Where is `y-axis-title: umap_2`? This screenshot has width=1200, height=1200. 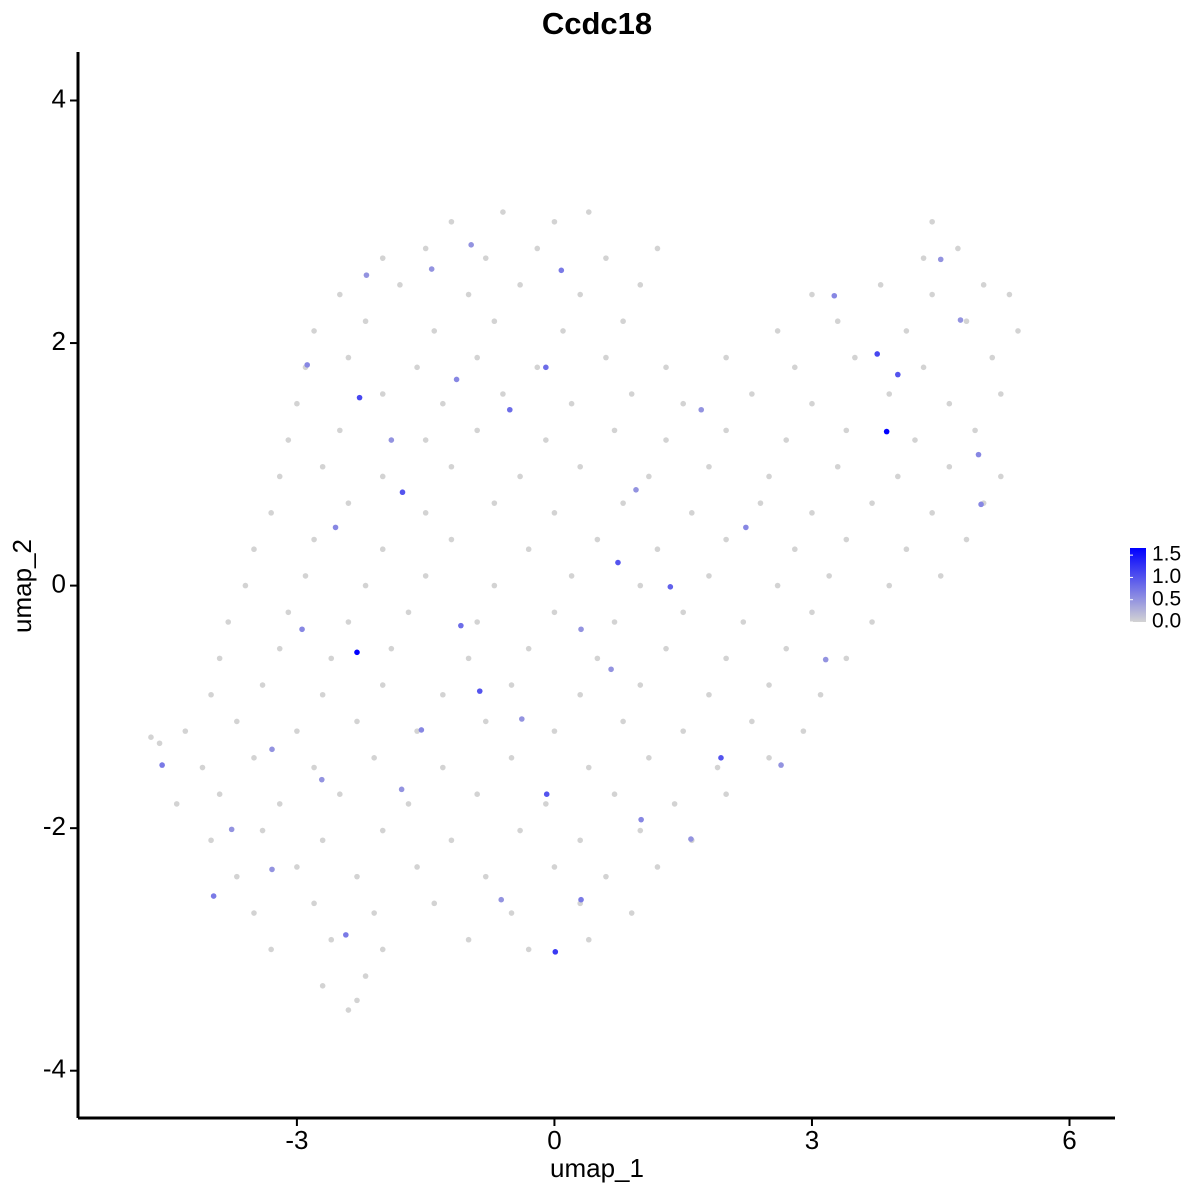
y-axis-title: umap_2 is located at coordinates (22, 586).